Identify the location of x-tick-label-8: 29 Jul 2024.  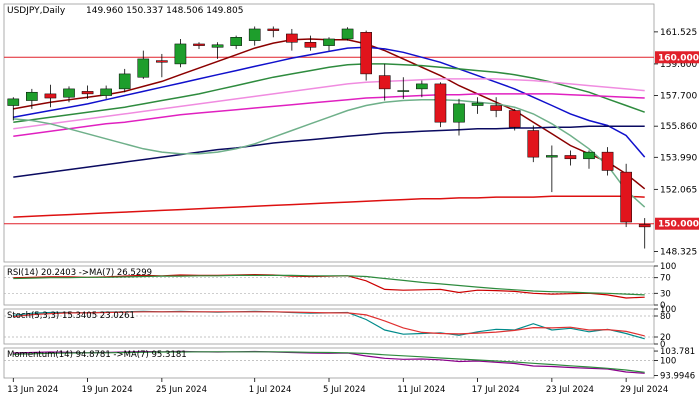
(644, 390).